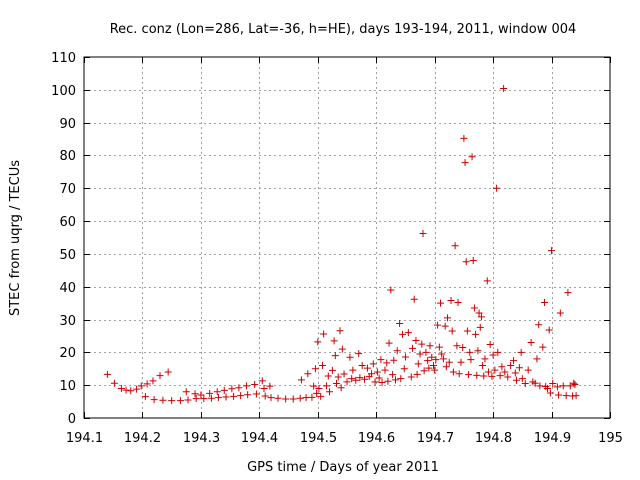  I want to click on x-tick-label: 194.3, so click(201, 438).